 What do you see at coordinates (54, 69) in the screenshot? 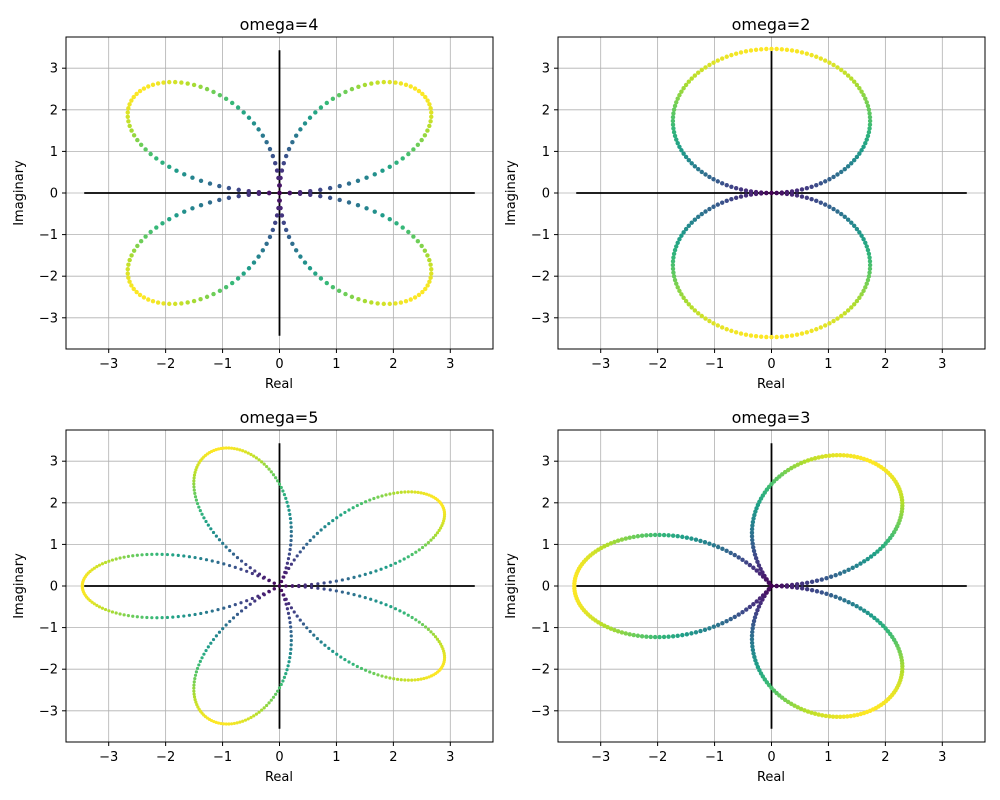
I see `y-tick-label: 3` at bounding box center [54, 69].